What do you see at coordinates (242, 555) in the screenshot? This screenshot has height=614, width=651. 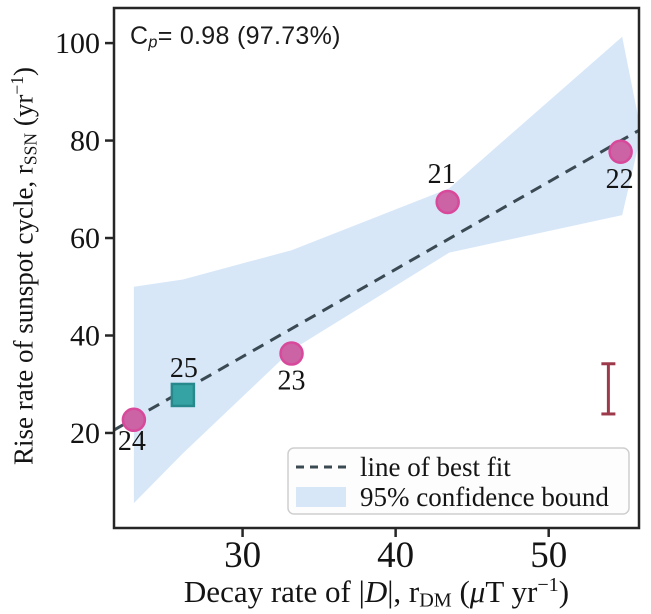 I see `x-tick-label-30: 30` at bounding box center [242, 555].